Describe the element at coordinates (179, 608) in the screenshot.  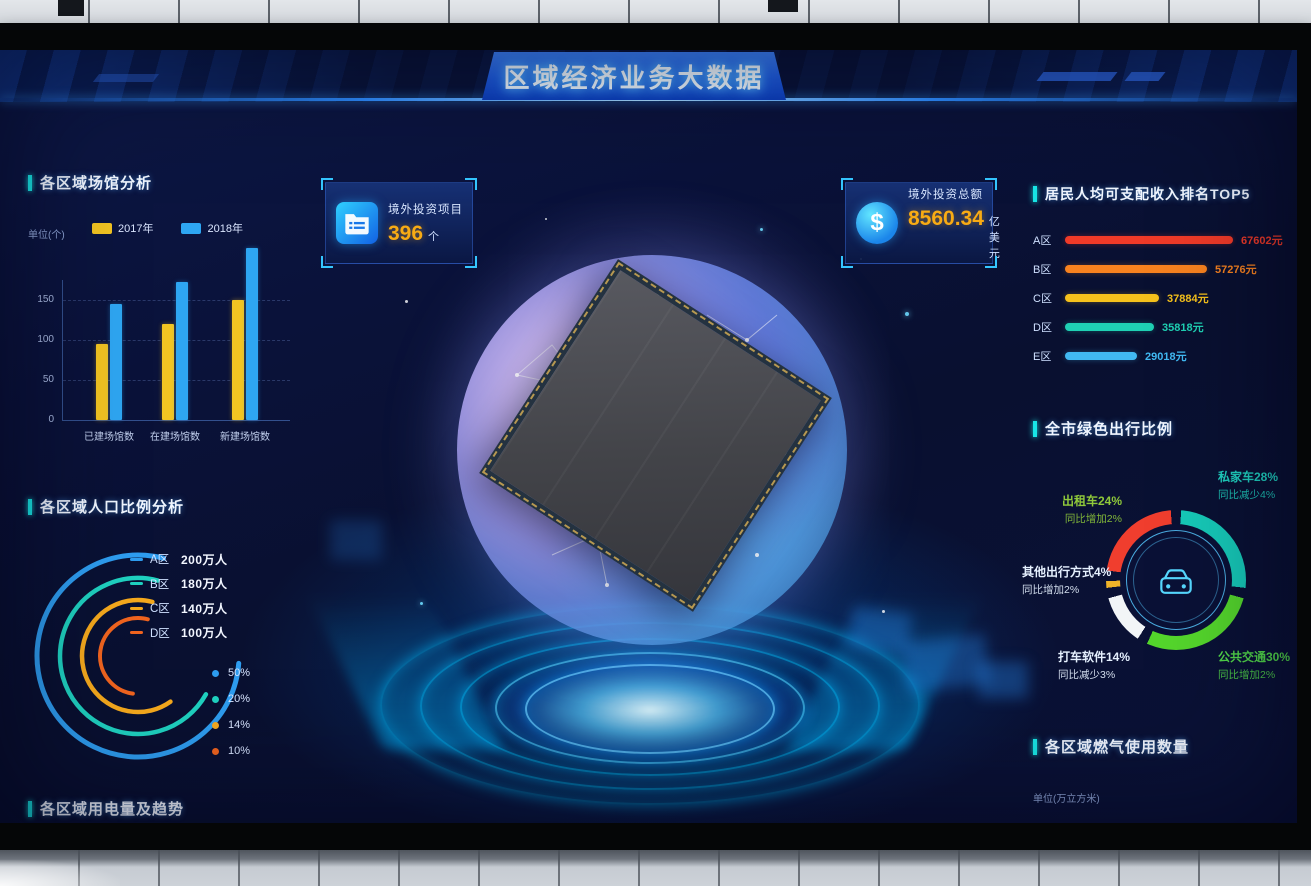
I see `population-row: C区 140万人` at that location.